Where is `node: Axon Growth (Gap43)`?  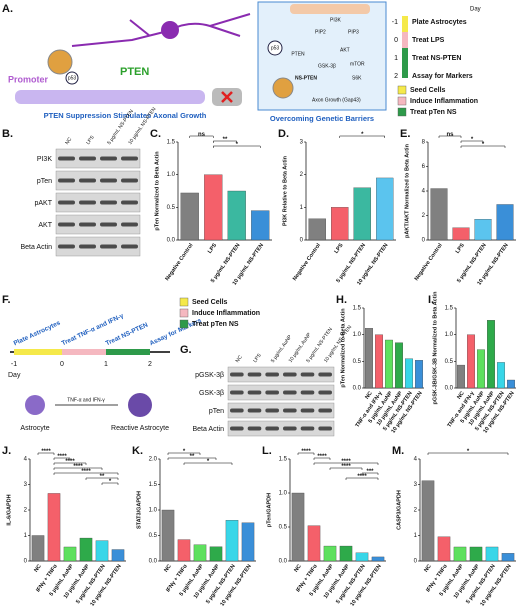
node: Axon Growth (Gap43) is located at coordinates (336, 100).